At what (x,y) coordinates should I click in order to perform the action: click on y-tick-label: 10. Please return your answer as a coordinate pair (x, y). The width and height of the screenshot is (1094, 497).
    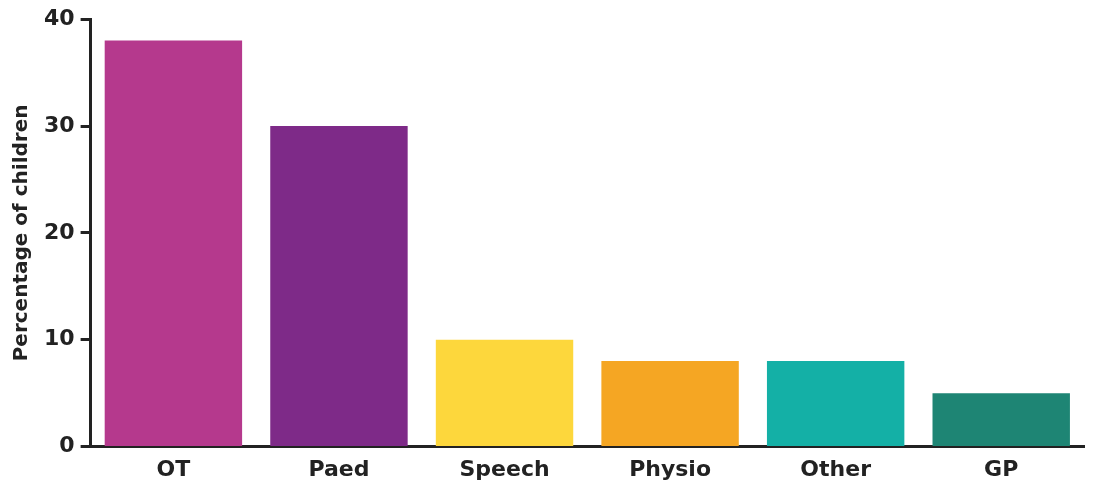
    Looking at the image, I should click on (59, 338).